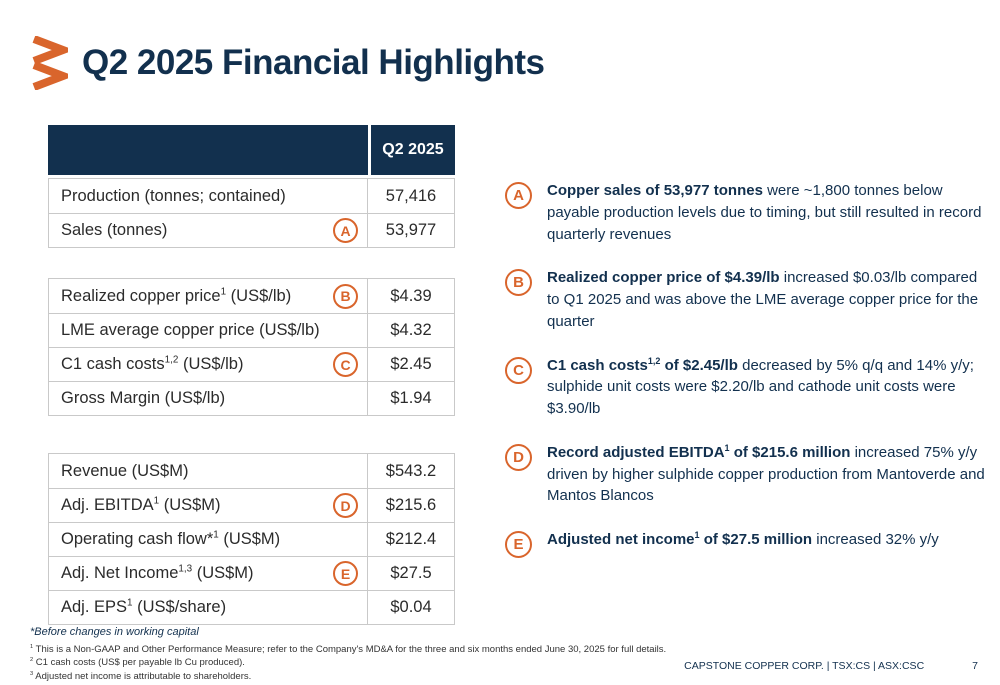 The height and width of the screenshot is (685, 1000). Describe the element at coordinates (173, 195) in the screenshot. I see `label-pre: Production (tonnes; contained)` at that location.